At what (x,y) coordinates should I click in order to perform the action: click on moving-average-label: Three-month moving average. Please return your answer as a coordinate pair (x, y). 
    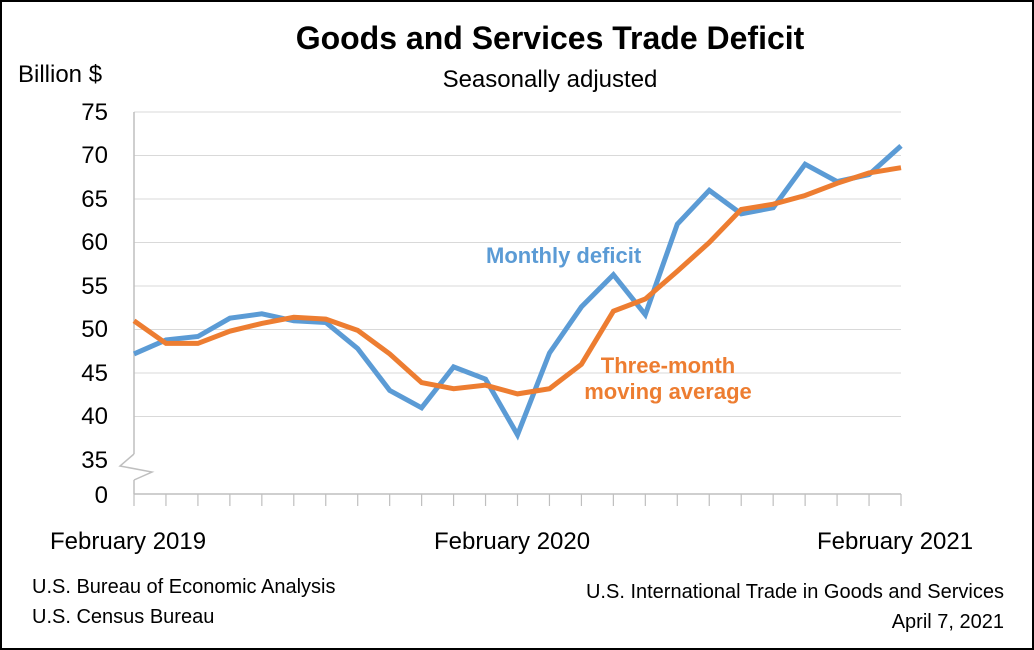
    Looking at the image, I should click on (668, 379).